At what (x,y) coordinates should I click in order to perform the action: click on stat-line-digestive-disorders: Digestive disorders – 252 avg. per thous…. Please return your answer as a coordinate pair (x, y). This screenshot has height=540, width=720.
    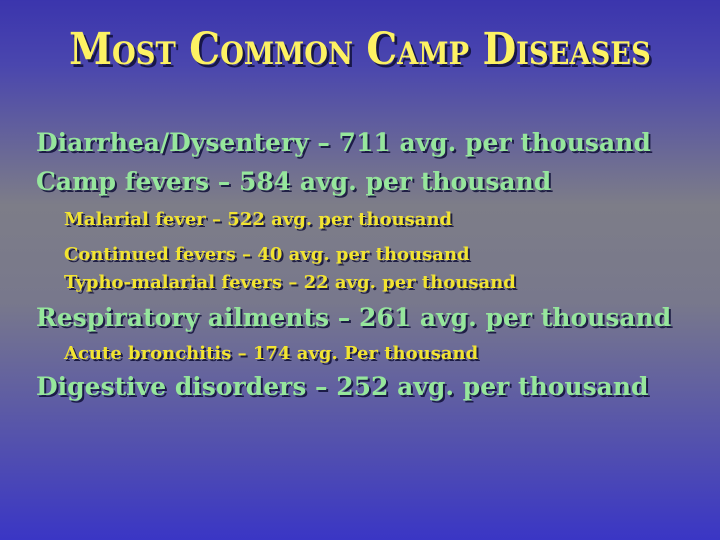
    Looking at the image, I should click on (342, 386).